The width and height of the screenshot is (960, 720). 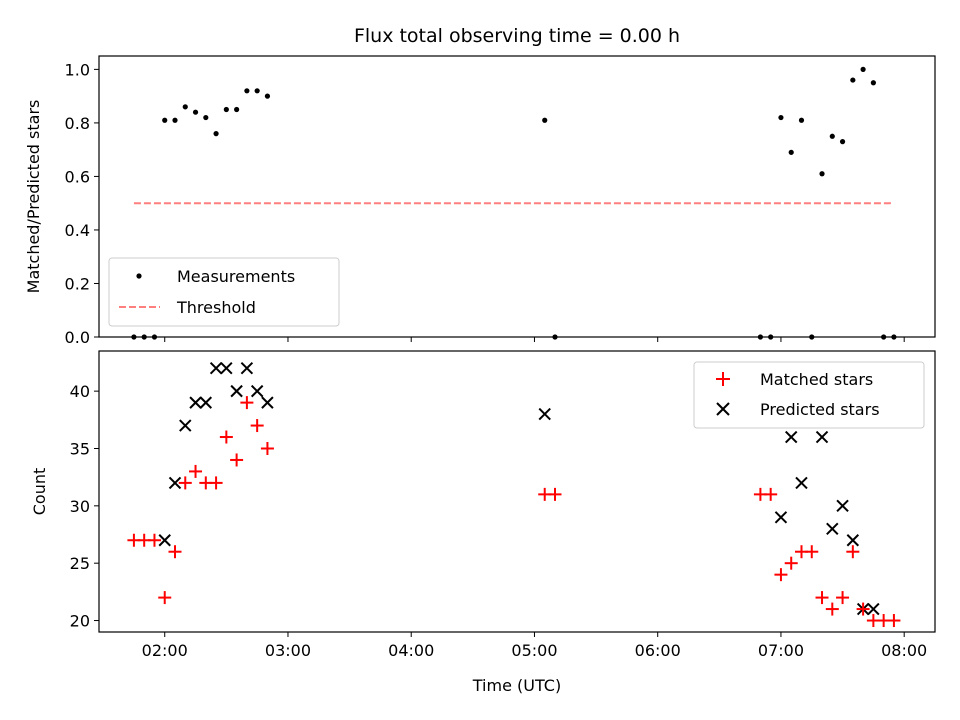 What do you see at coordinates (224, 292) in the screenshot?
I see `ratio-legend: Measurements Threshold` at bounding box center [224, 292].